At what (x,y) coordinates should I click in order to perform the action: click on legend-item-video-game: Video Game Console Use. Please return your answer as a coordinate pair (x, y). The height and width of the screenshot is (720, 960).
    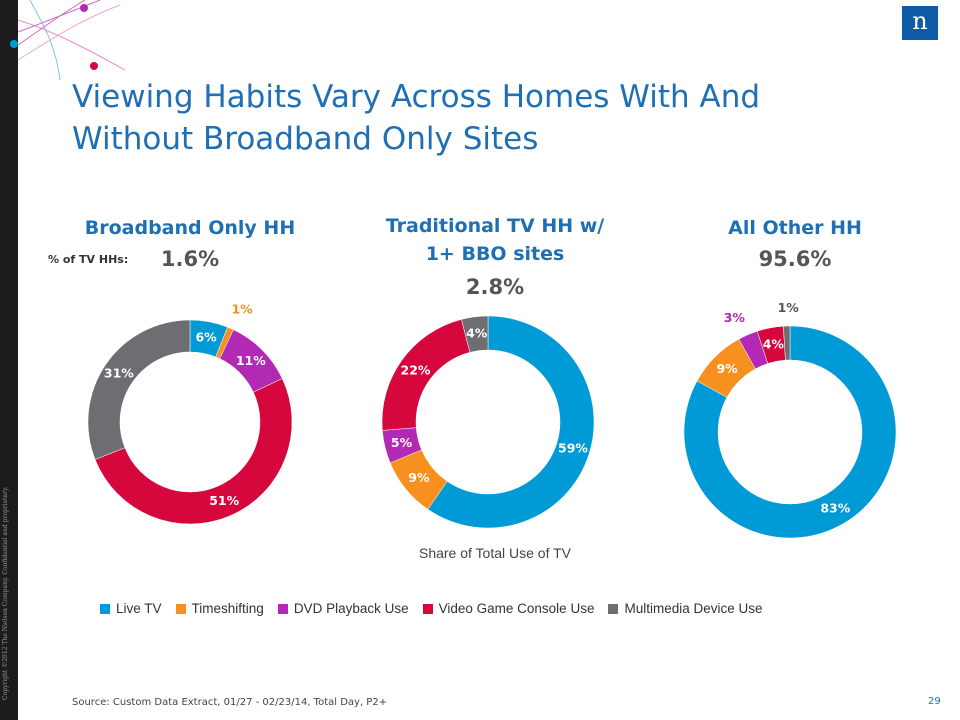
    Looking at the image, I should click on (508, 608).